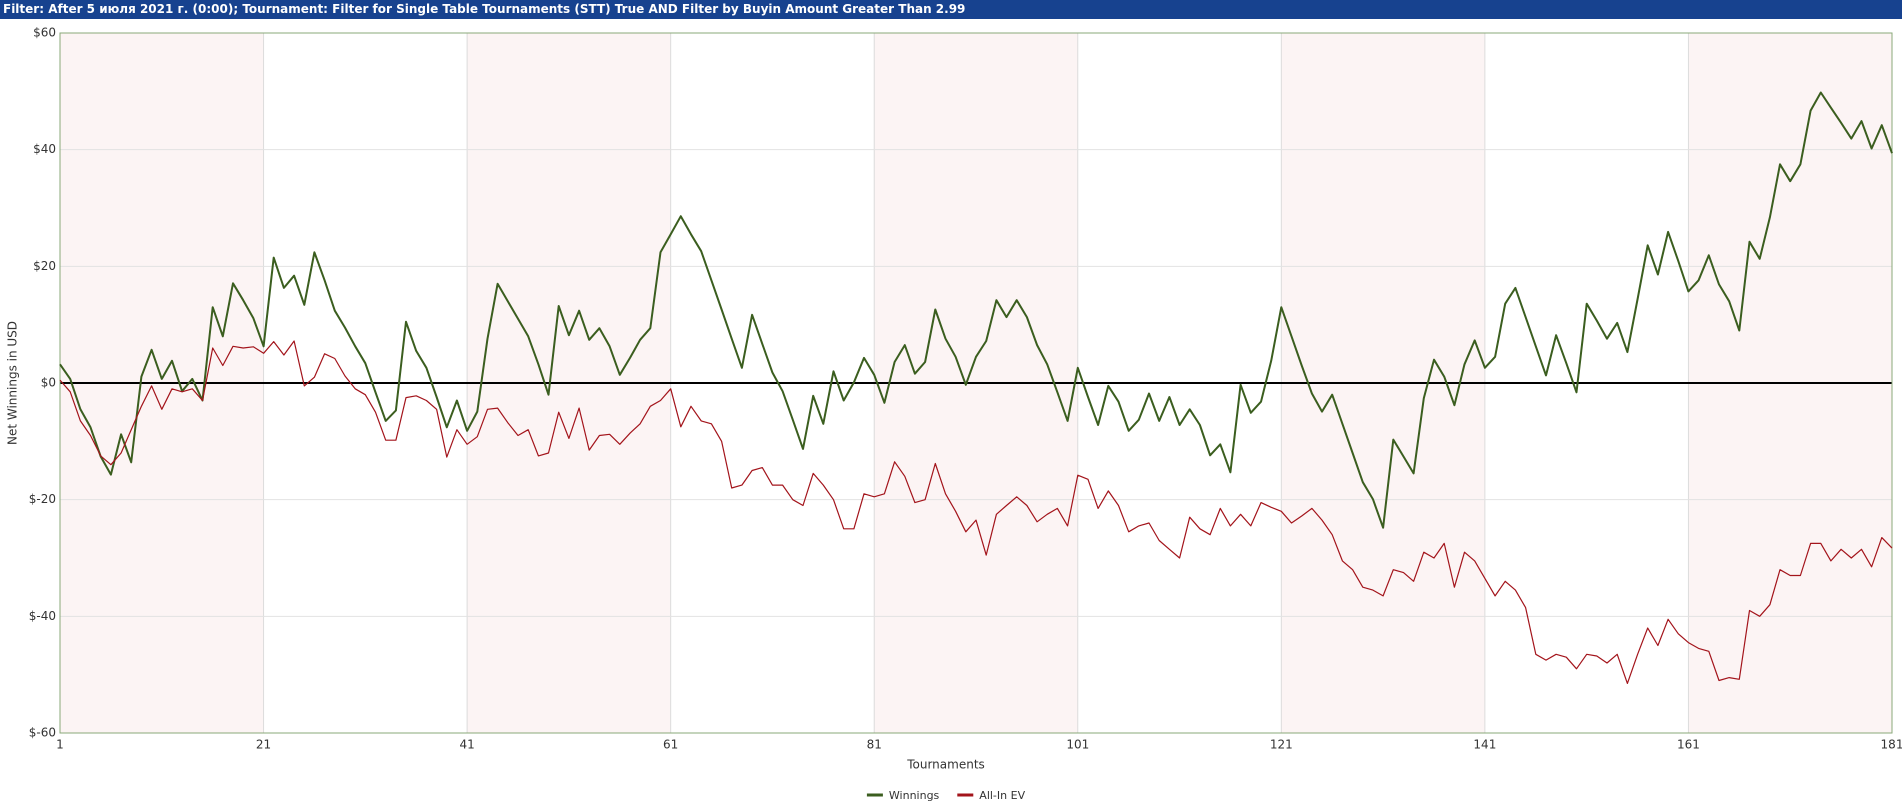 This screenshot has height=807, width=1902. Describe the element at coordinates (1002, 795) in the screenshot. I see `legend-label: All-In EV` at that location.